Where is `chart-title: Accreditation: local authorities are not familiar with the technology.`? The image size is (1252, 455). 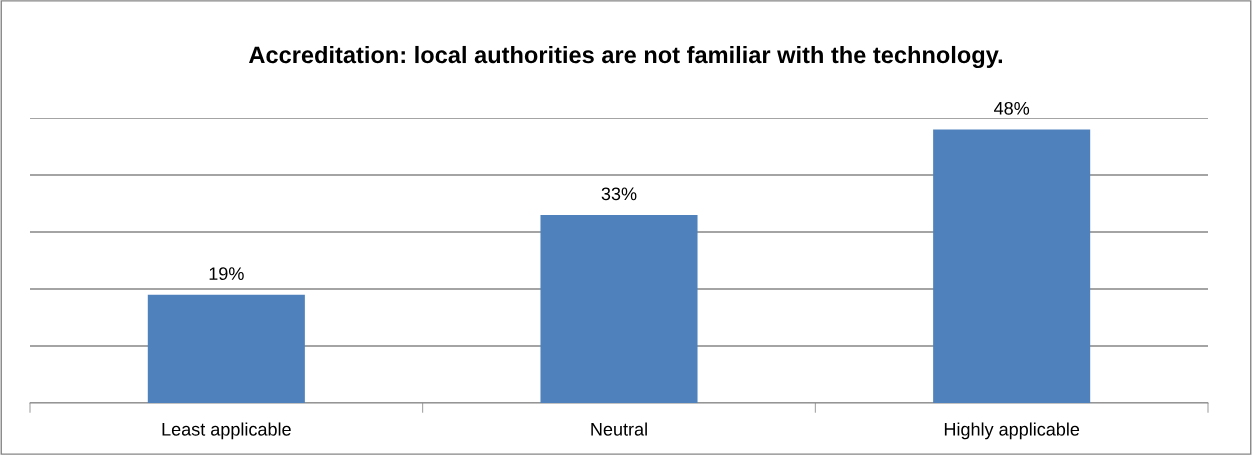 chart-title: Accreditation: local authorities are not familiar with the technology. is located at coordinates (625, 57).